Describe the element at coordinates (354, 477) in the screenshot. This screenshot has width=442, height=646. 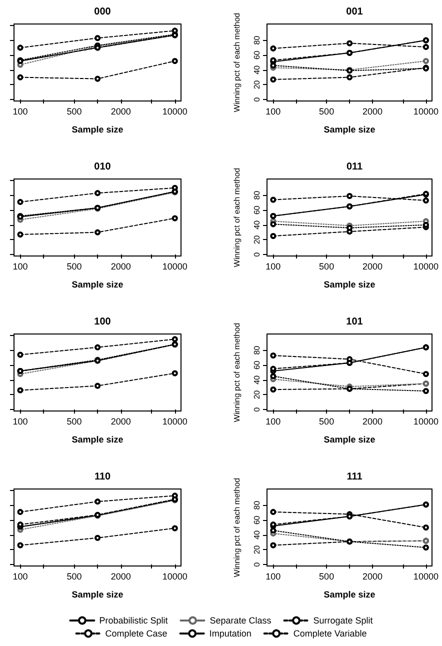
I see `chart-title: 111` at that location.